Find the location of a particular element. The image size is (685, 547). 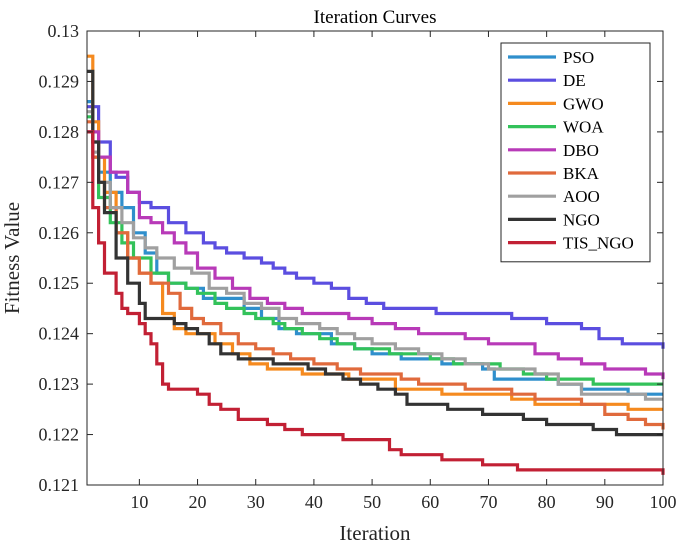

y-tick-label: 0.127 is located at coordinates (59, 182).